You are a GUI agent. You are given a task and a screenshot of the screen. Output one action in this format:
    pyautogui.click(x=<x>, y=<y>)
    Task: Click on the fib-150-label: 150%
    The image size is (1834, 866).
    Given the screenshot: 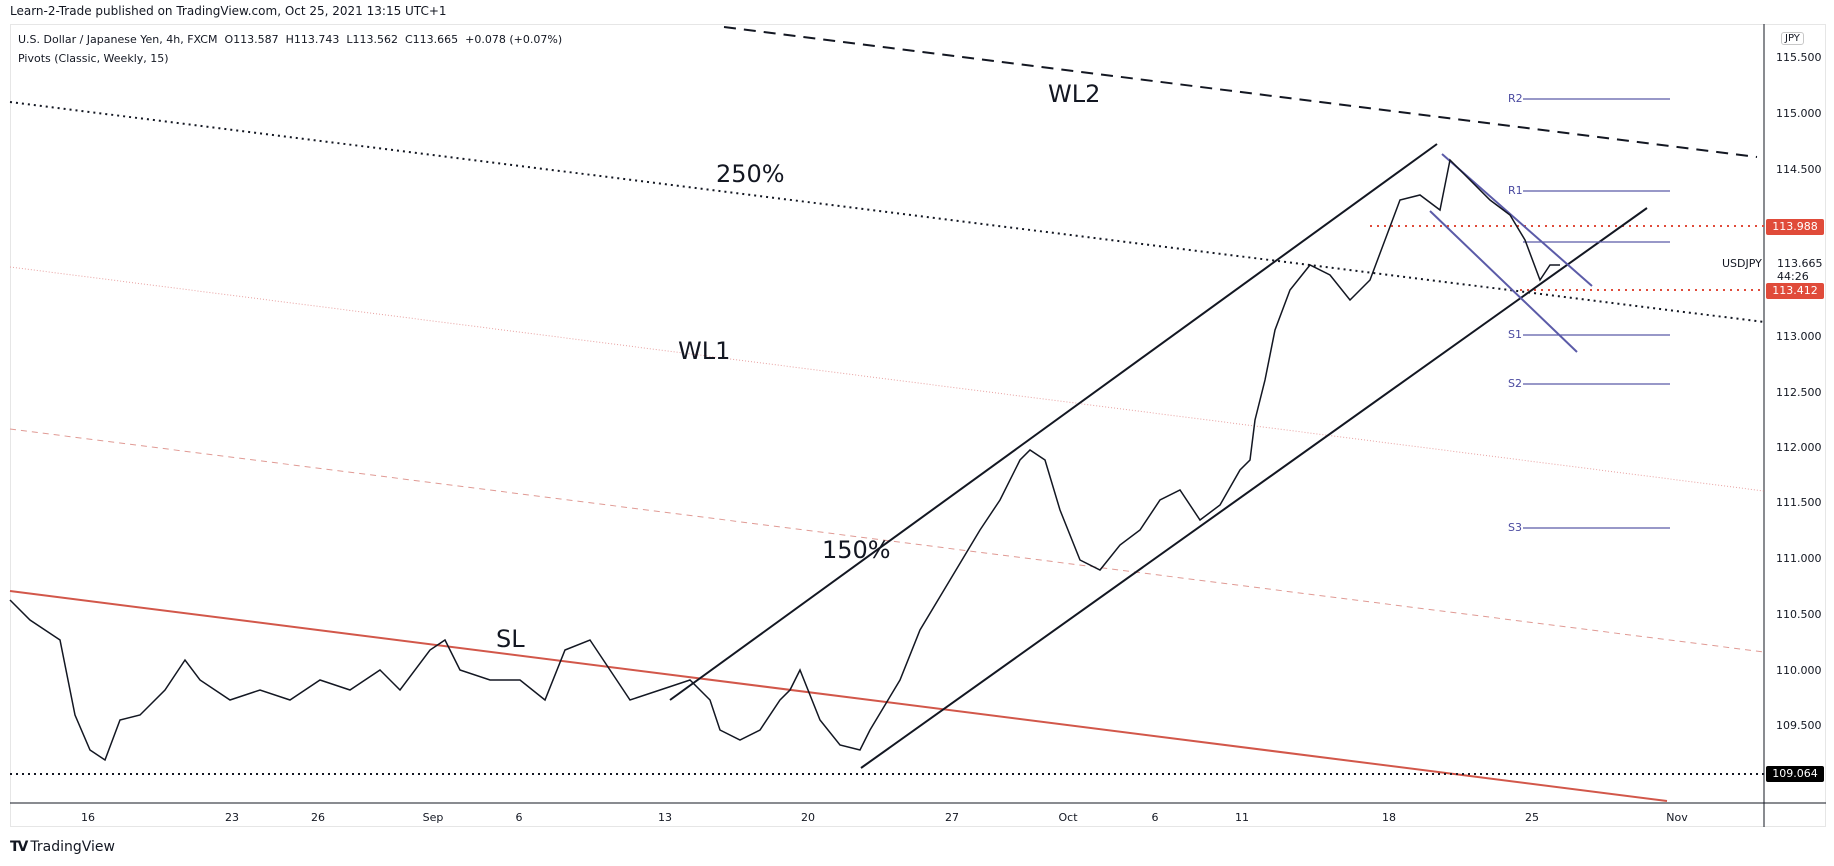 What is the action you would take?
    pyautogui.click(x=856, y=550)
    